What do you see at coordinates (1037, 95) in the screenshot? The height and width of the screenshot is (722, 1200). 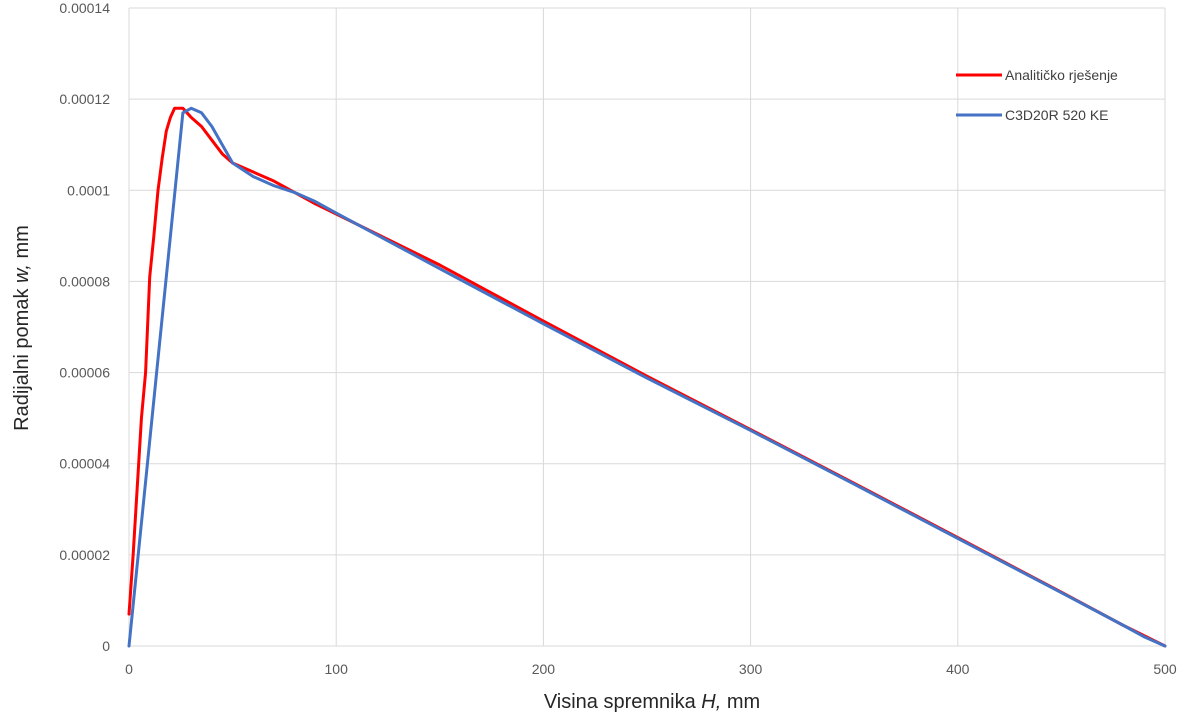 I see `legend: Analitičko rješenje C3D20R 520 KE` at bounding box center [1037, 95].